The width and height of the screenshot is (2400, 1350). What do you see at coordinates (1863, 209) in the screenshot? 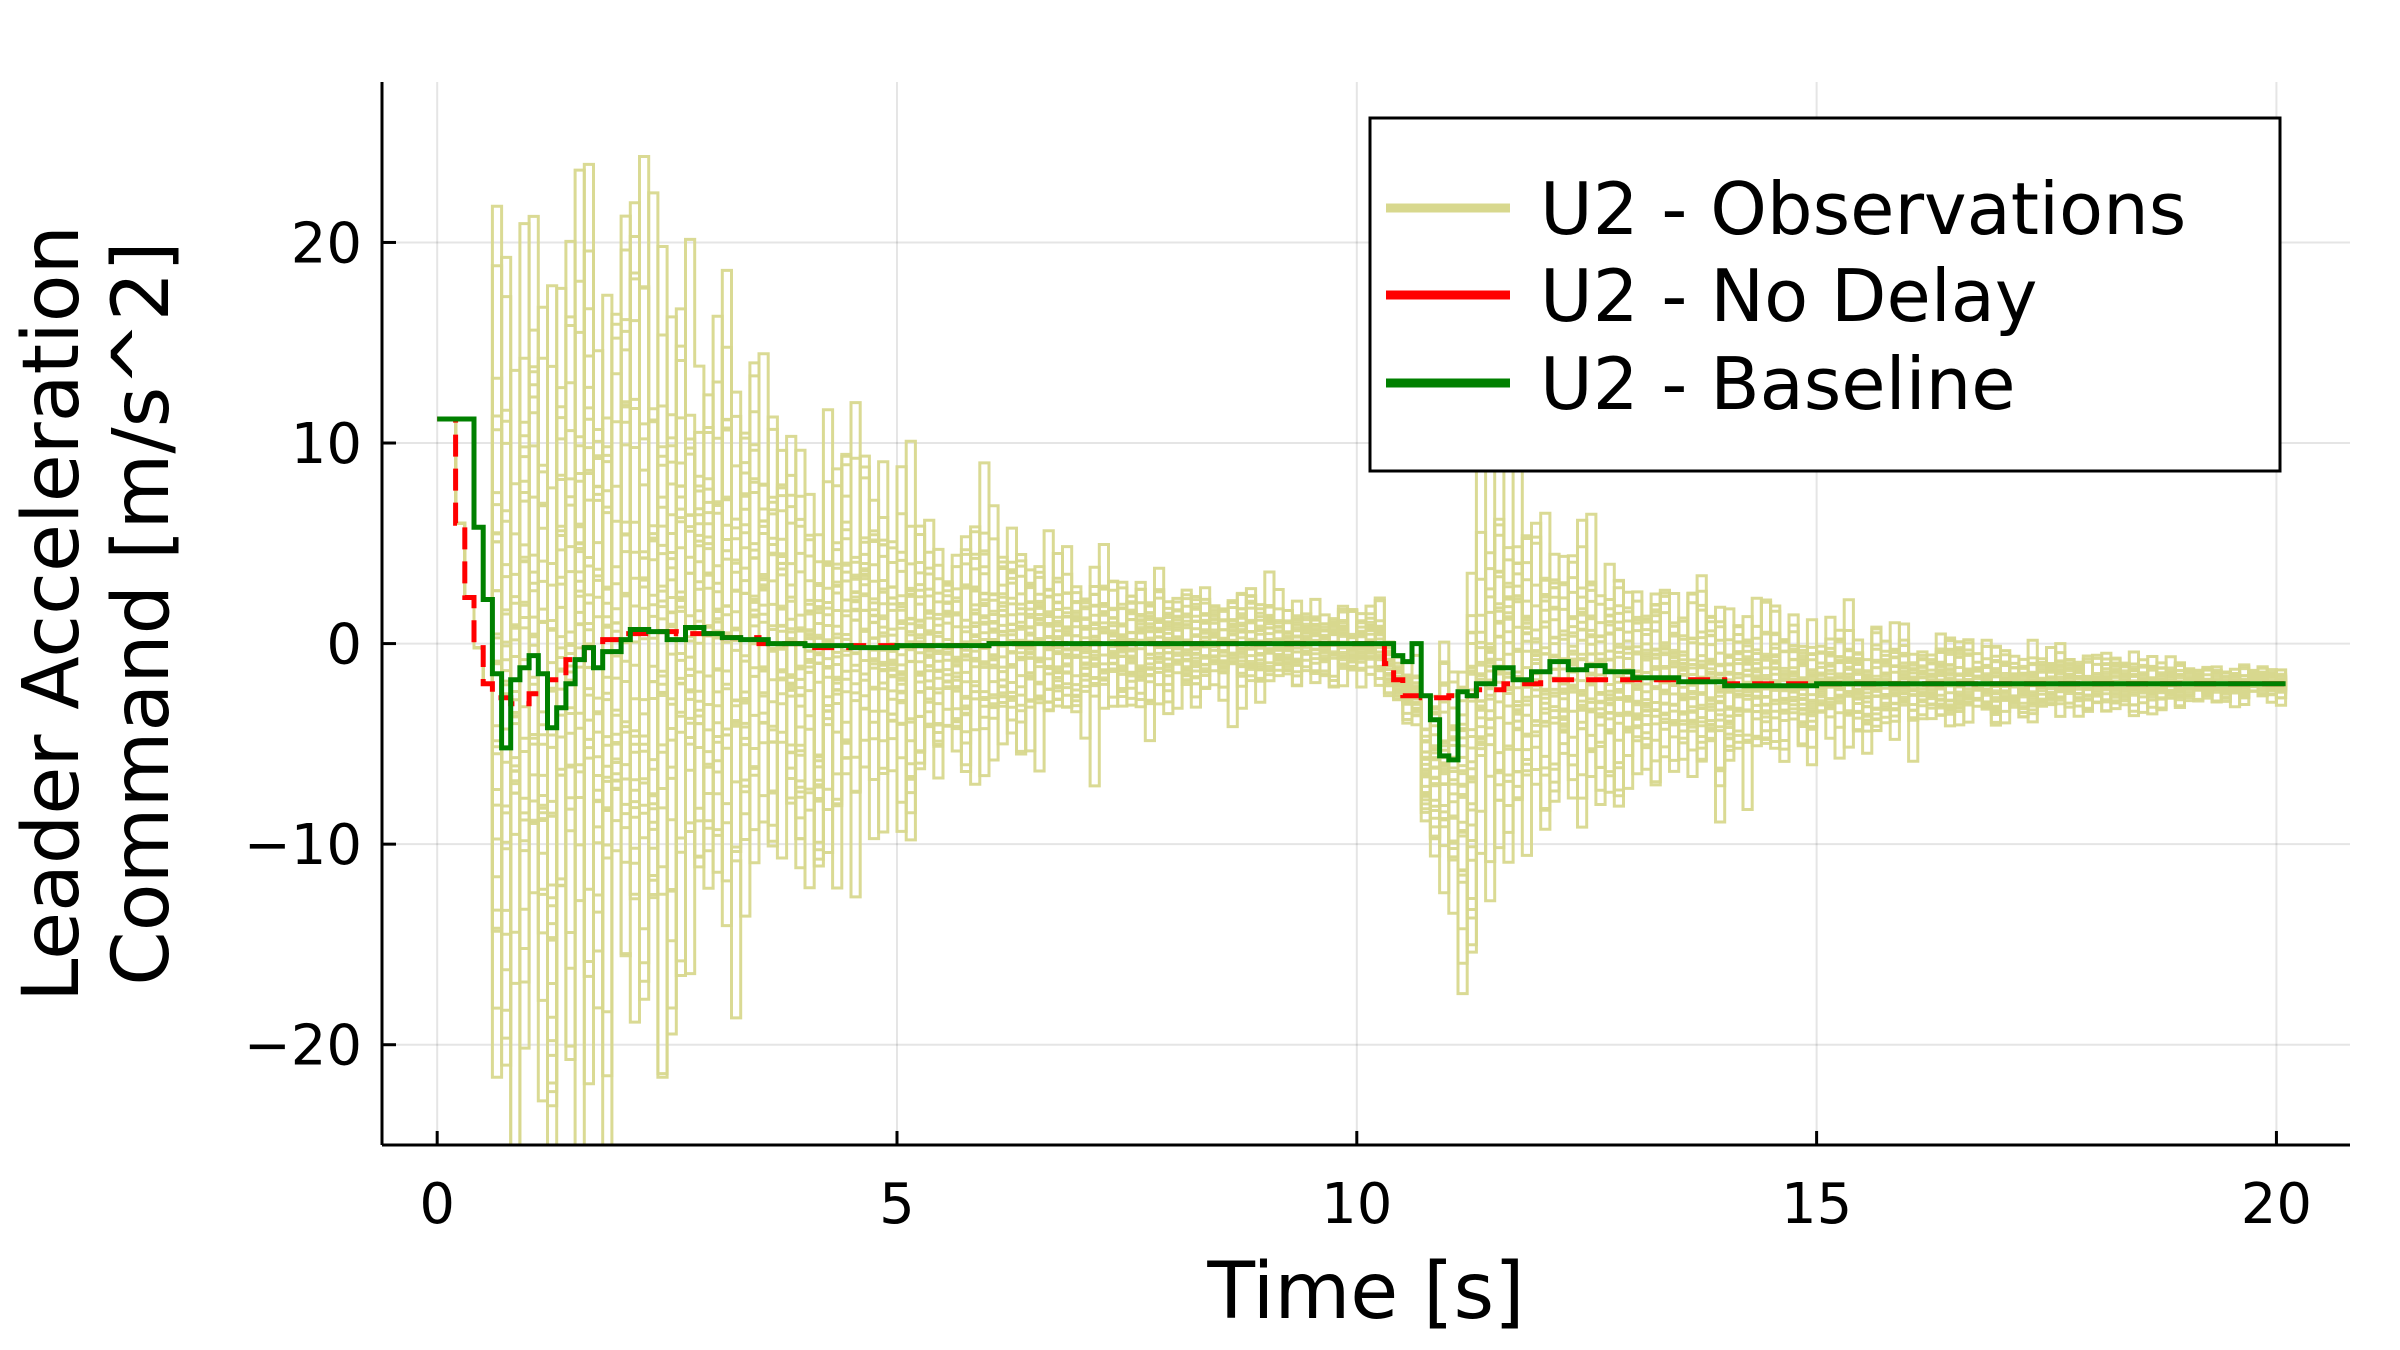
I see `legend-label-observations: U2 - Observations` at bounding box center [1863, 209].